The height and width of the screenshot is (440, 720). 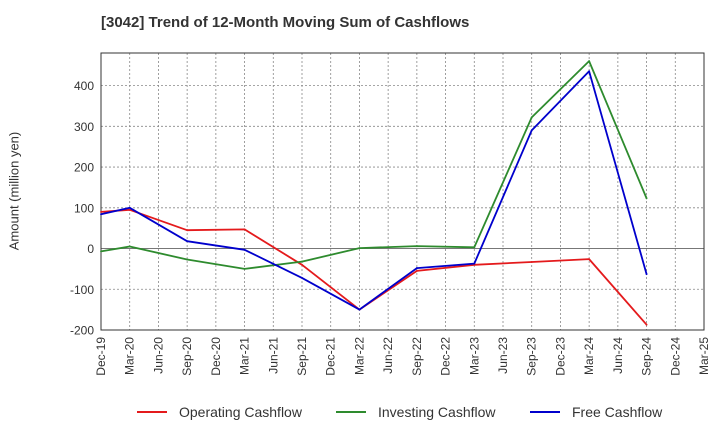 What do you see at coordinates (417, 356) in the screenshot?
I see `x-tick-label: Sep-22` at bounding box center [417, 356].